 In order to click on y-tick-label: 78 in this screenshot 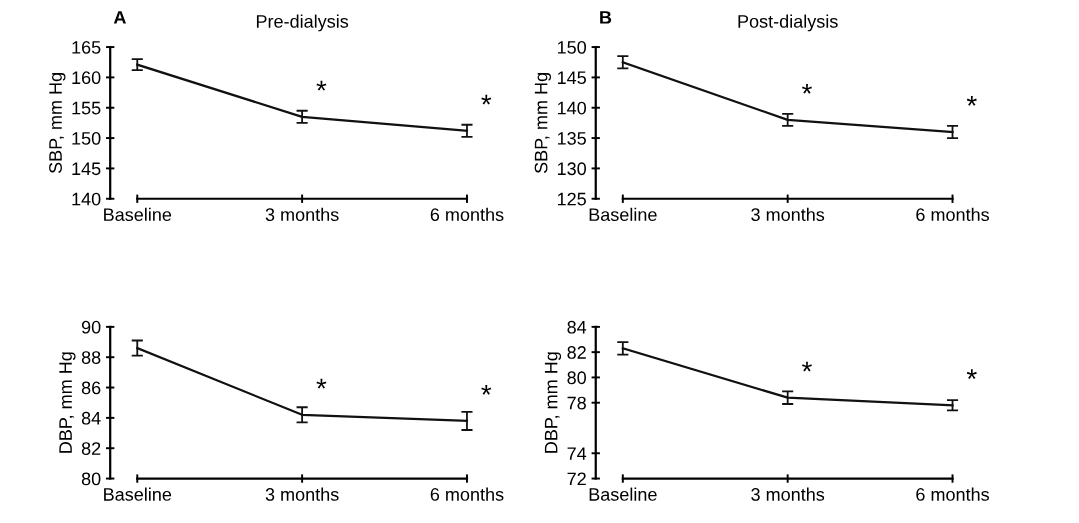, I will do `click(576, 403)`.